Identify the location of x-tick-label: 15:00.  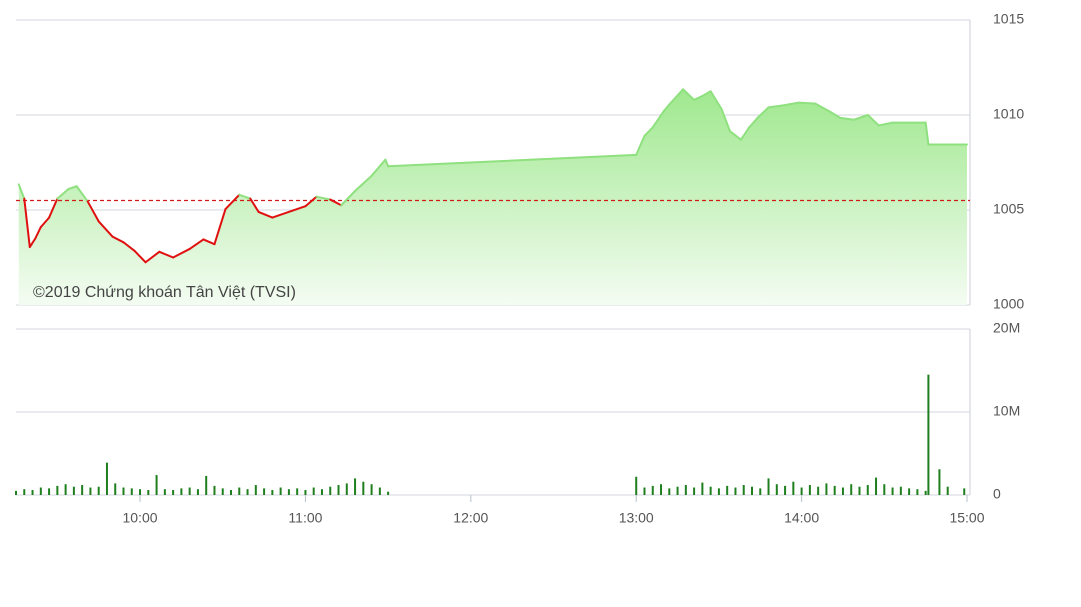
(966, 518).